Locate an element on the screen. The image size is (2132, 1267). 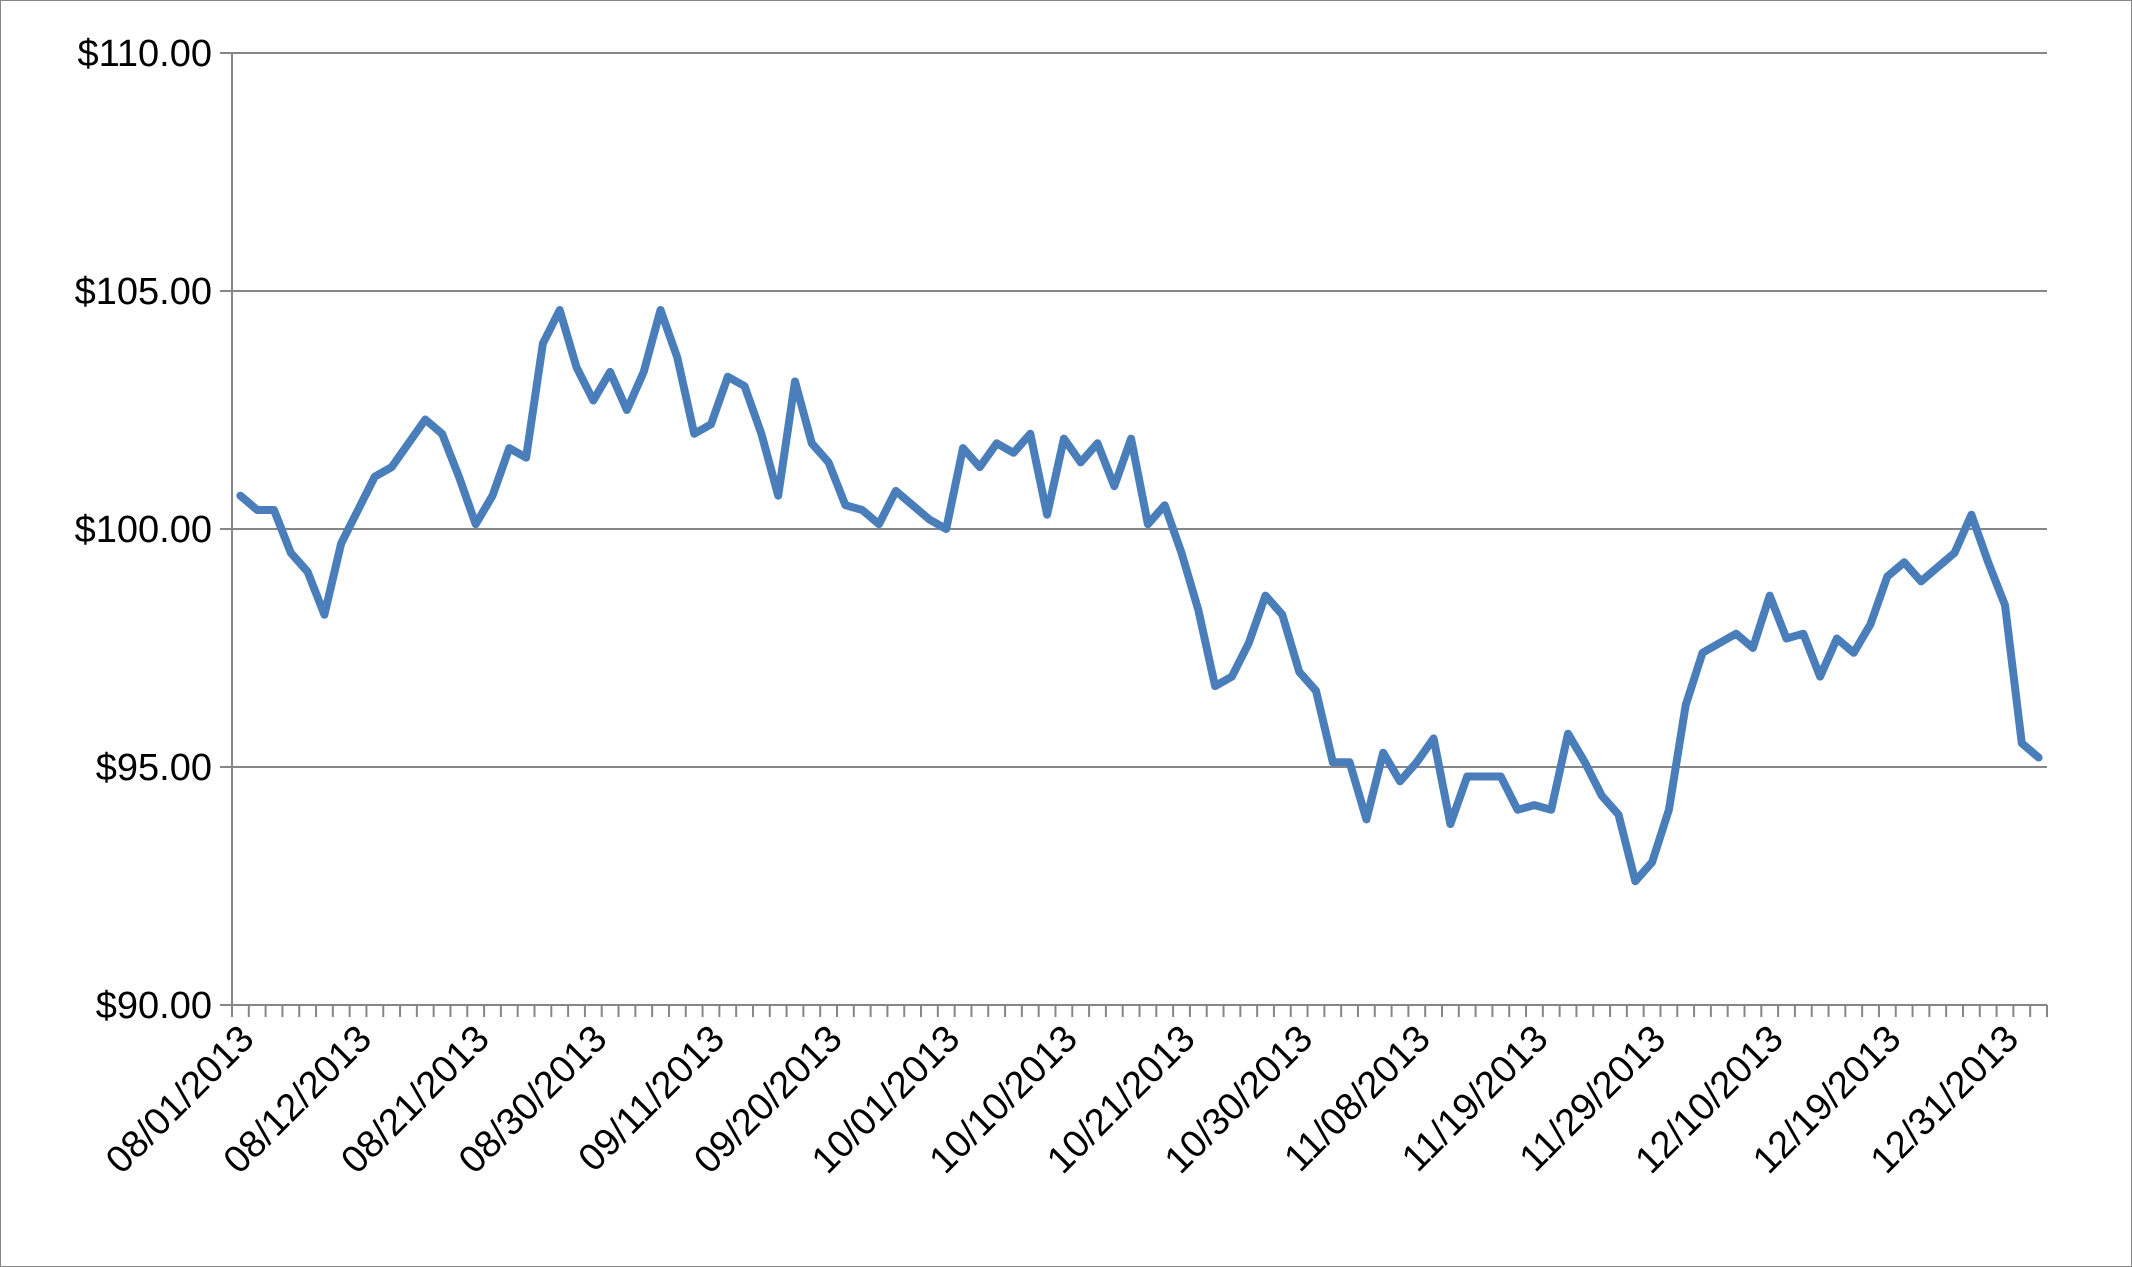
y-tick-label: $100.00 is located at coordinates (143, 530).